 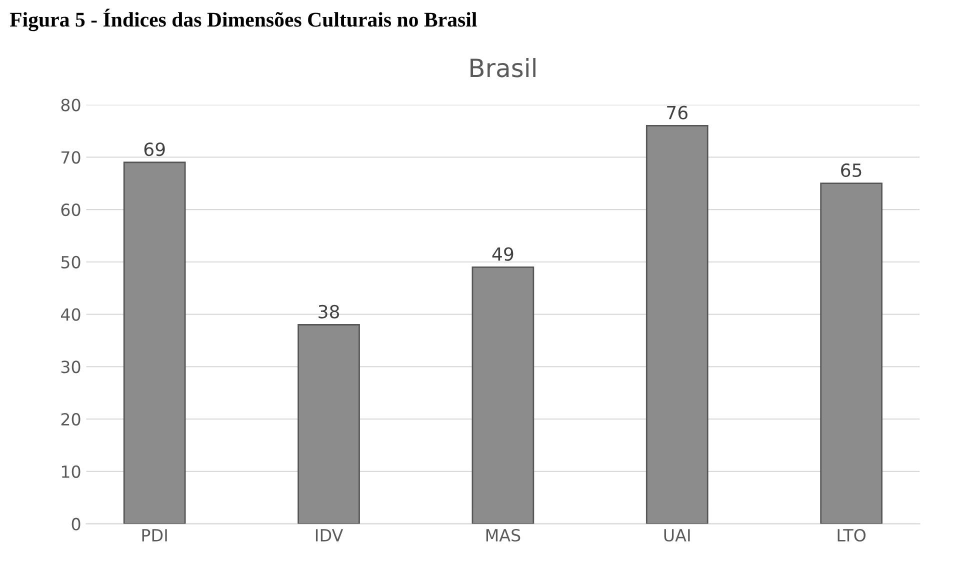 What do you see at coordinates (154, 149) in the screenshot?
I see `data-label: 69` at bounding box center [154, 149].